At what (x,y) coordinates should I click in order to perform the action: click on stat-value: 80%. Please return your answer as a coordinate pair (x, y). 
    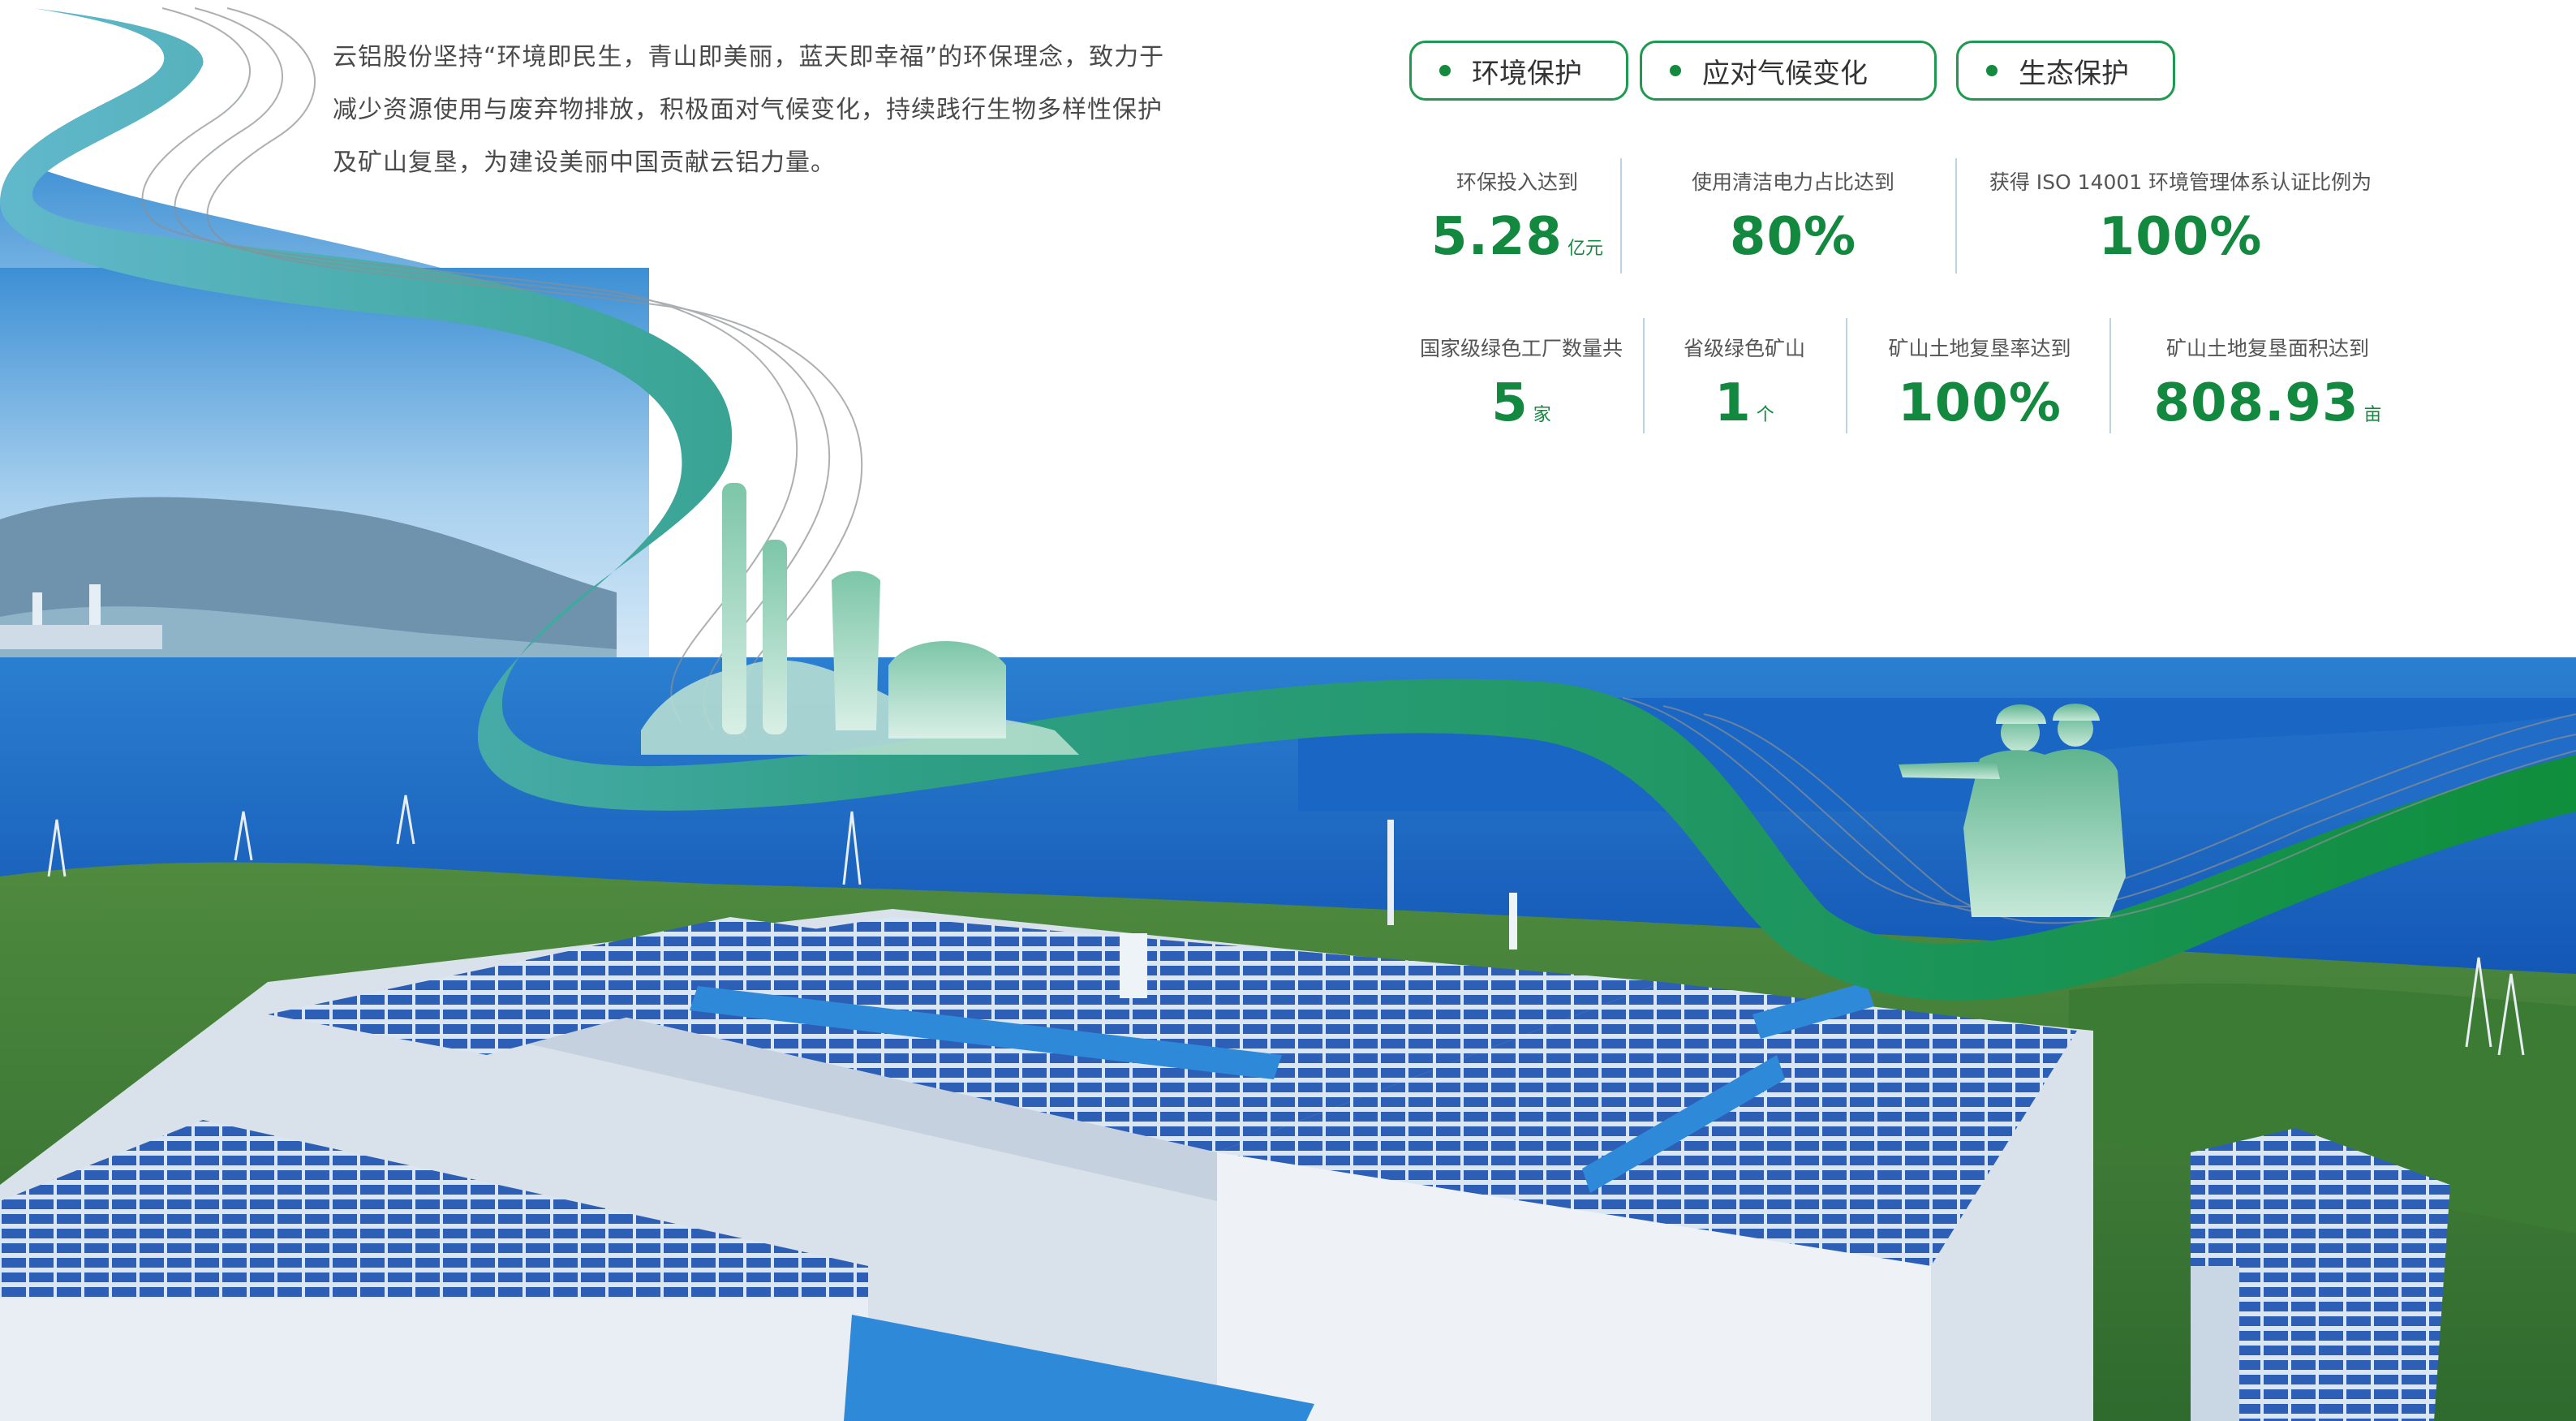
    Looking at the image, I should click on (1793, 237).